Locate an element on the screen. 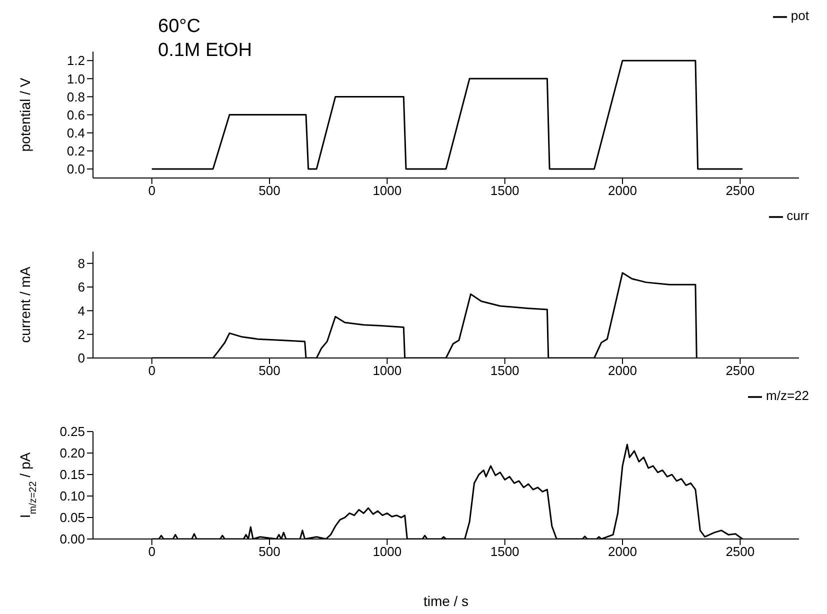 The height and width of the screenshot is (614, 827). x-axis-title: time / s is located at coordinates (446, 601).